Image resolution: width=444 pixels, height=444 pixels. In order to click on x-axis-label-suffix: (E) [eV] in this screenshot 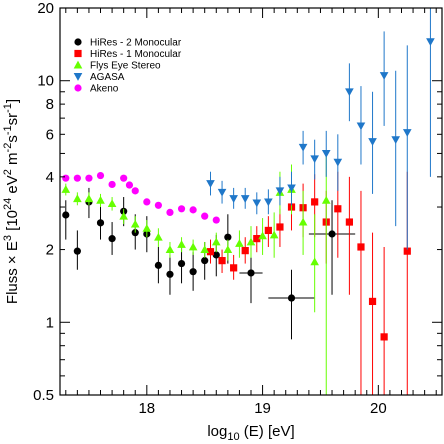, I will do `click(267, 431)`.